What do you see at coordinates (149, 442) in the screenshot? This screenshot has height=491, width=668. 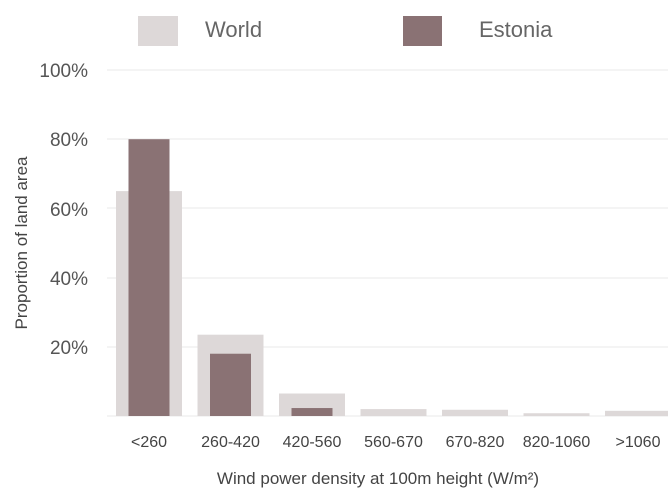 I see `xtick-label-0: <260` at bounding box center [149, 442].